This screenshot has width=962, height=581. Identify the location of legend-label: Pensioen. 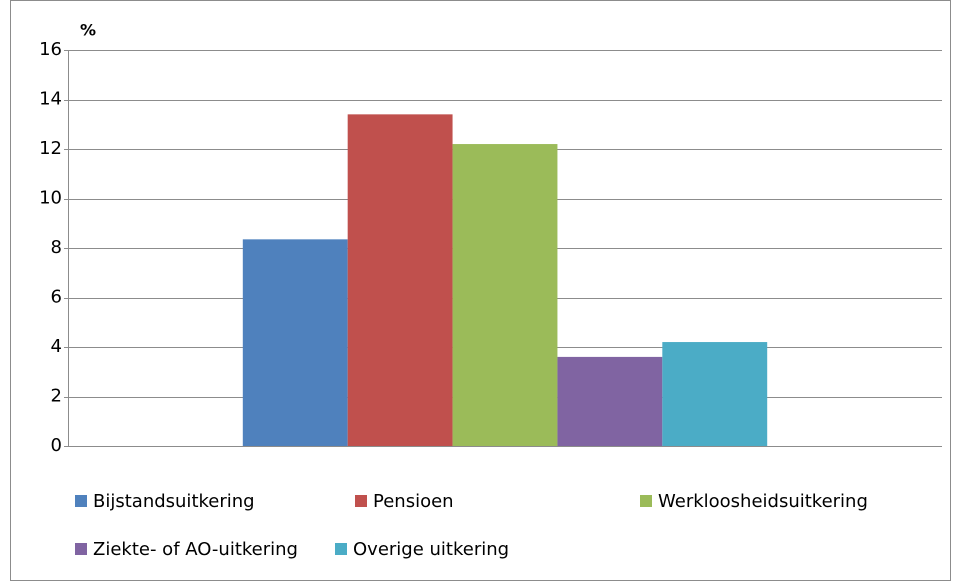
(413, 501).